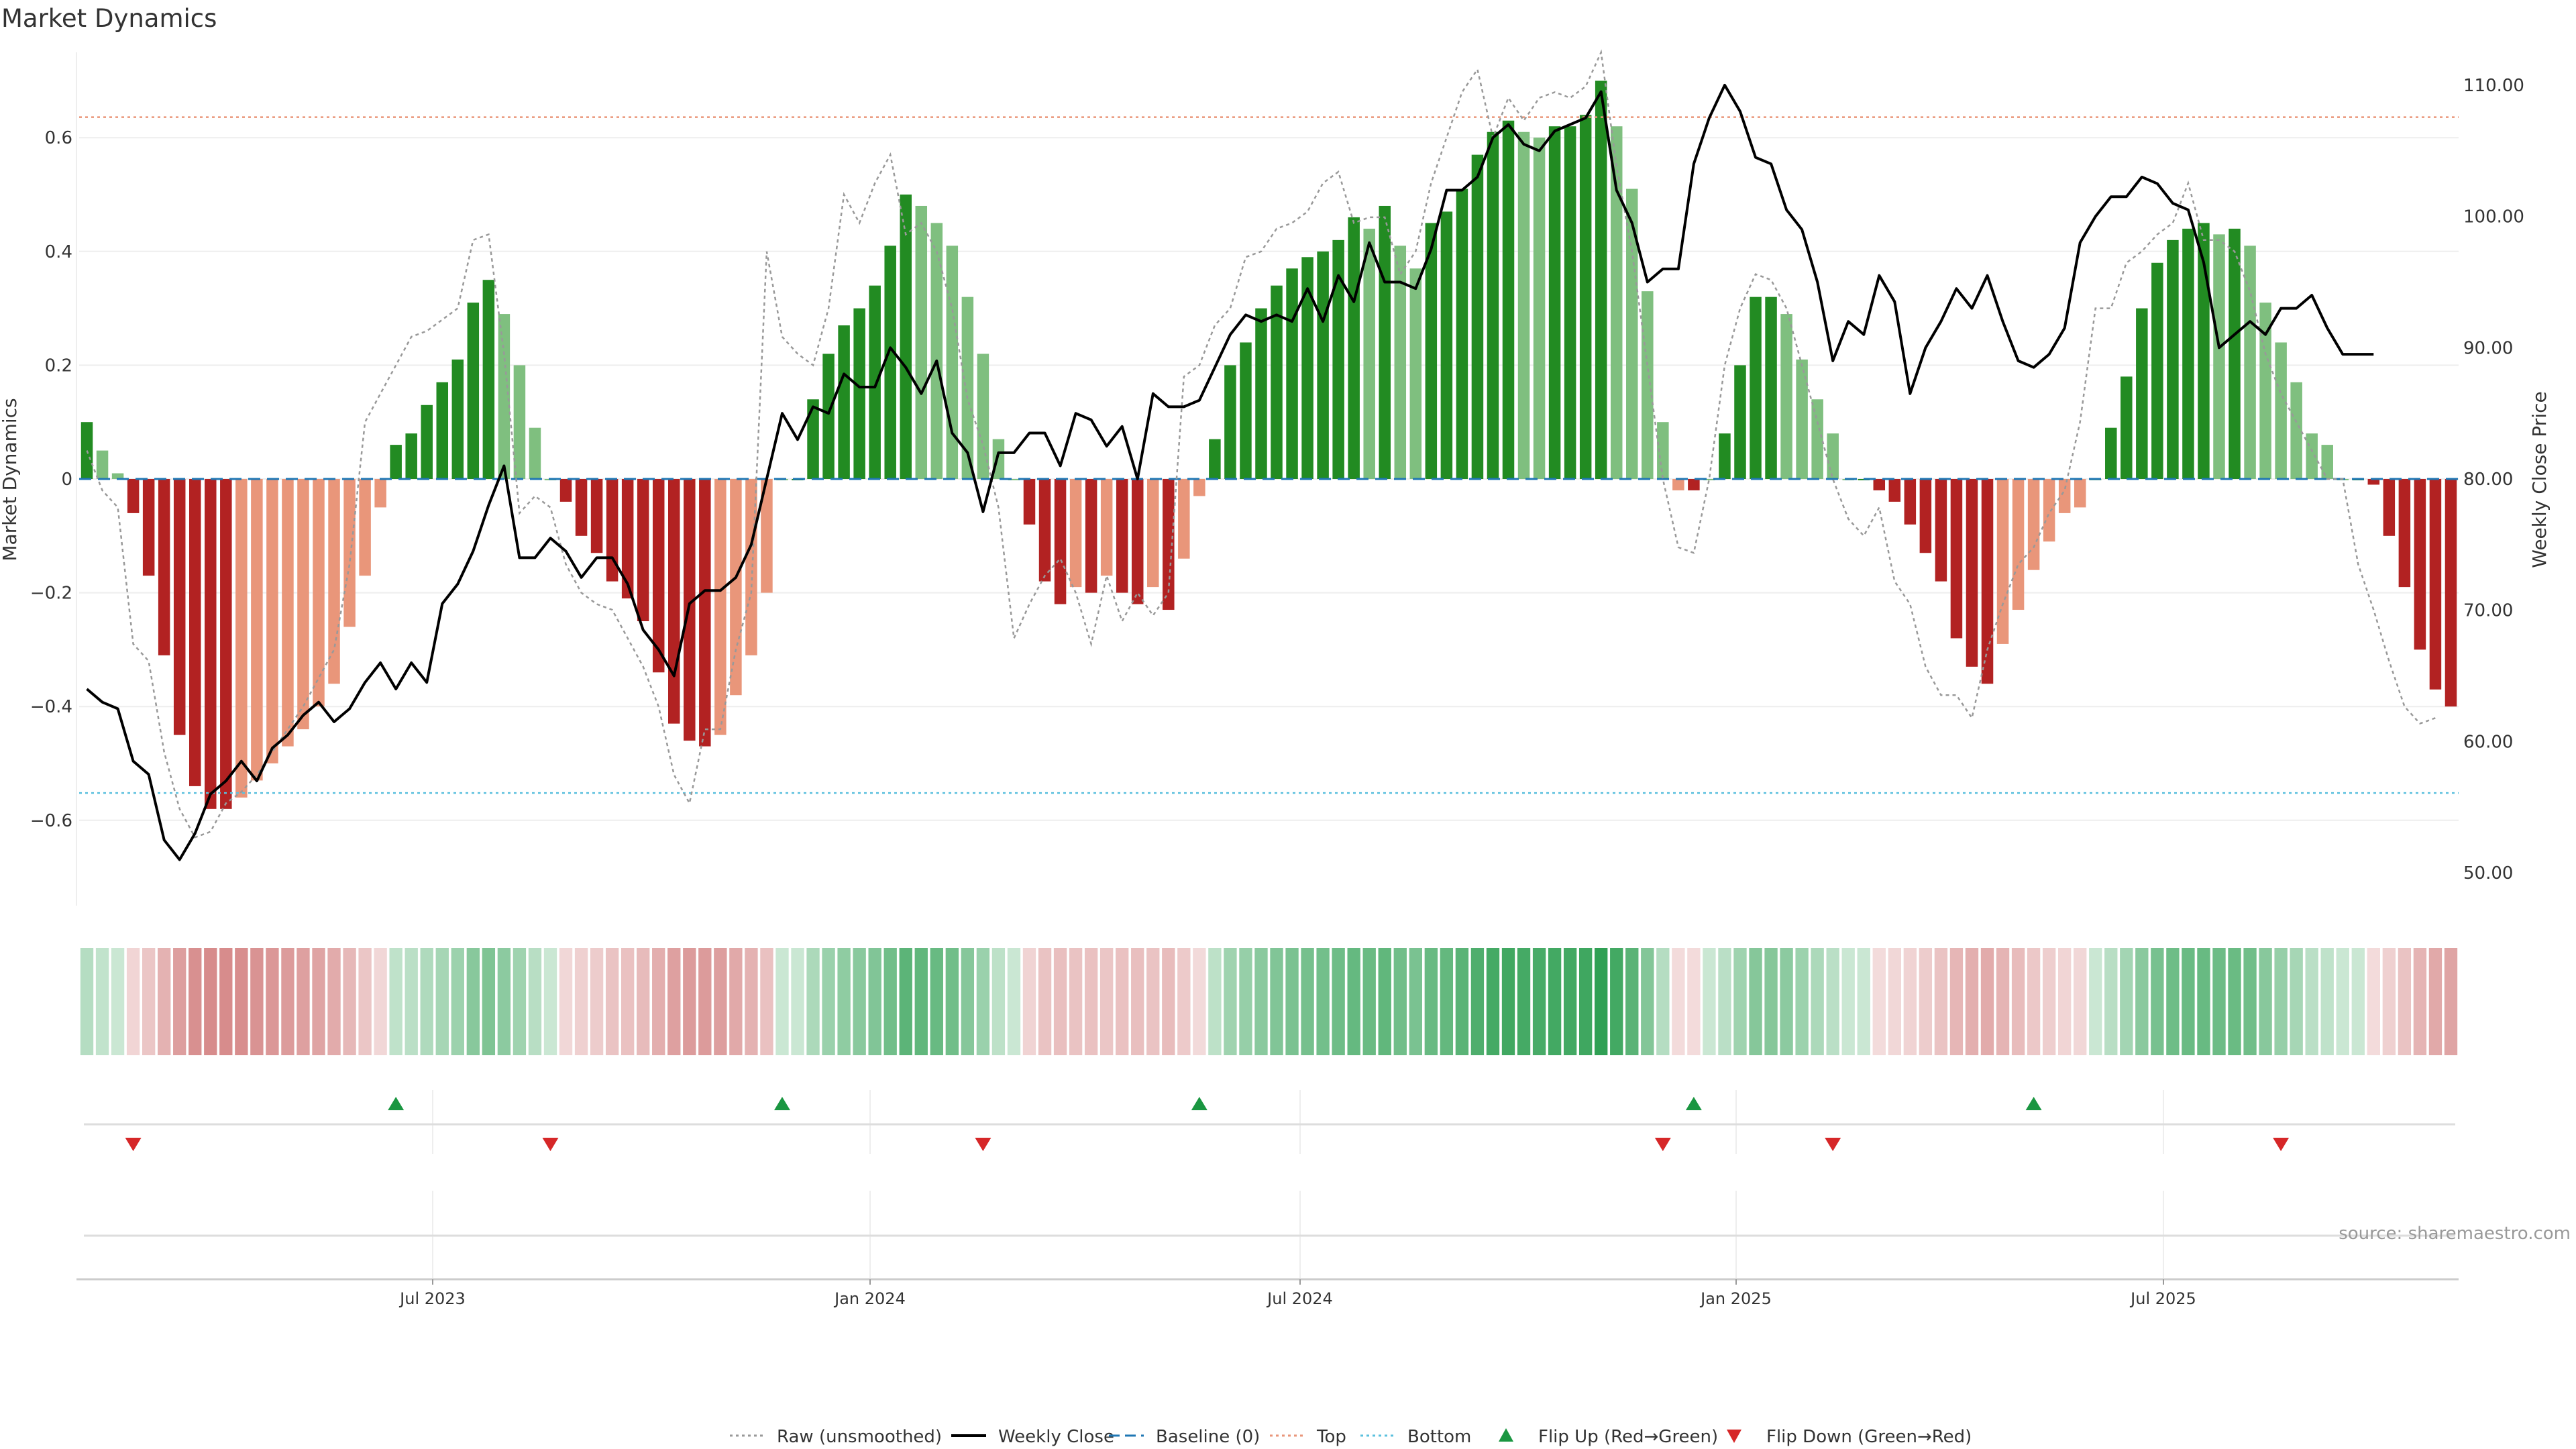 The width and height of the screenshot is (2576, 1449). I want to click on legend-item: Raw (unsmoothed), so click(836, 1437).